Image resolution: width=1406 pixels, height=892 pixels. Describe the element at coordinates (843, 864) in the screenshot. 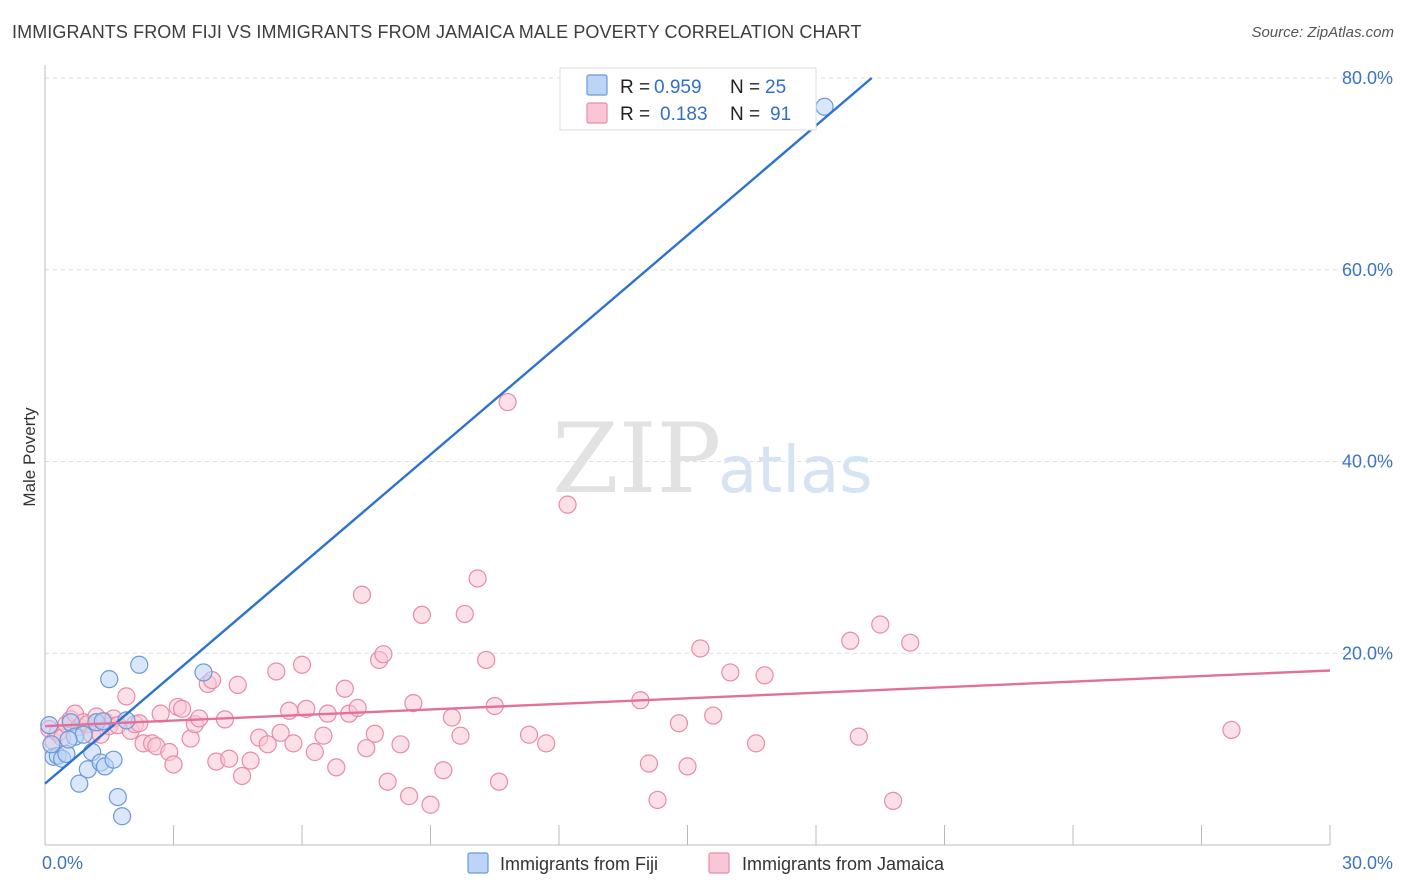

I see `bottom-legend-label-jamaica: Immigrants from Jamaica` at that location.